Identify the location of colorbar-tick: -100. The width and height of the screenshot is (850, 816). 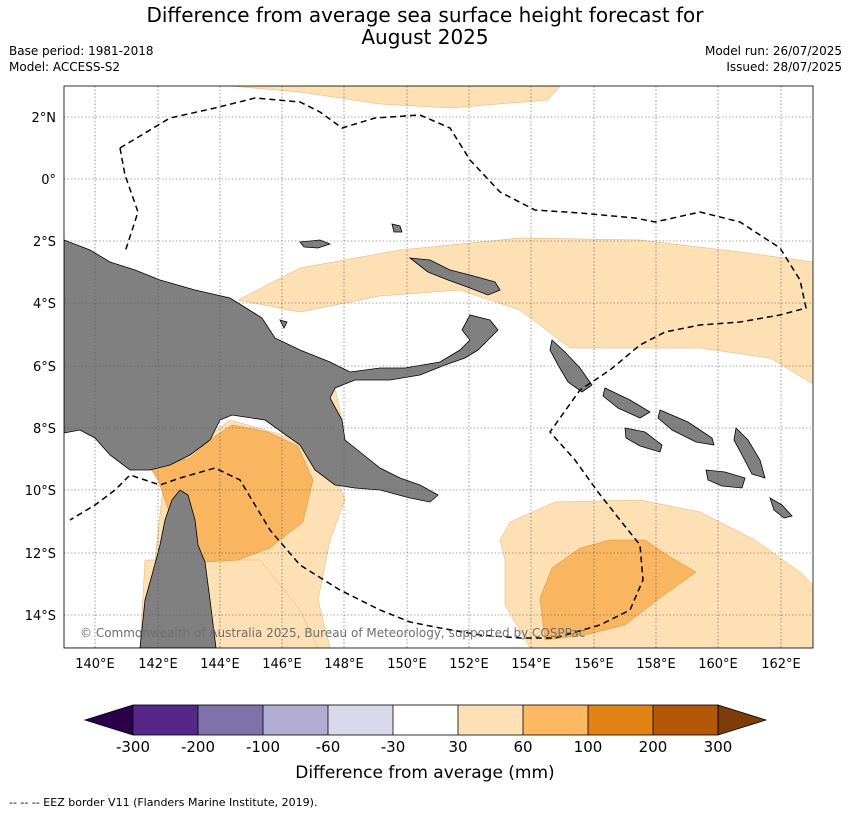
(263, 747).